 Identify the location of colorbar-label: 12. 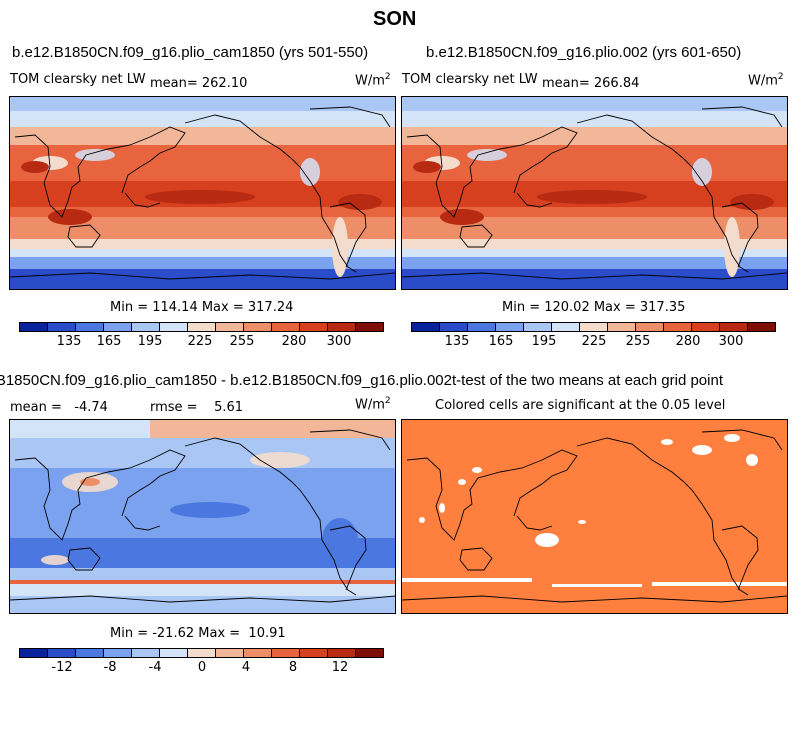
(340, 667).